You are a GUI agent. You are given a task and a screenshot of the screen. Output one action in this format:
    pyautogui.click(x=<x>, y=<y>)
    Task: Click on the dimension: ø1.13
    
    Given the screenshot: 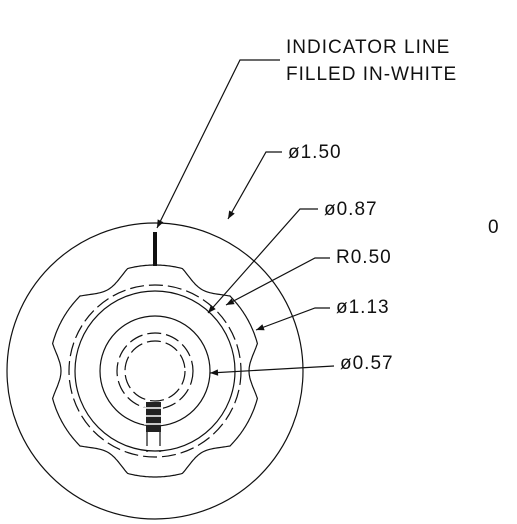 What is the action you would take?
    pyautogui.click(x=363, y=307)
    